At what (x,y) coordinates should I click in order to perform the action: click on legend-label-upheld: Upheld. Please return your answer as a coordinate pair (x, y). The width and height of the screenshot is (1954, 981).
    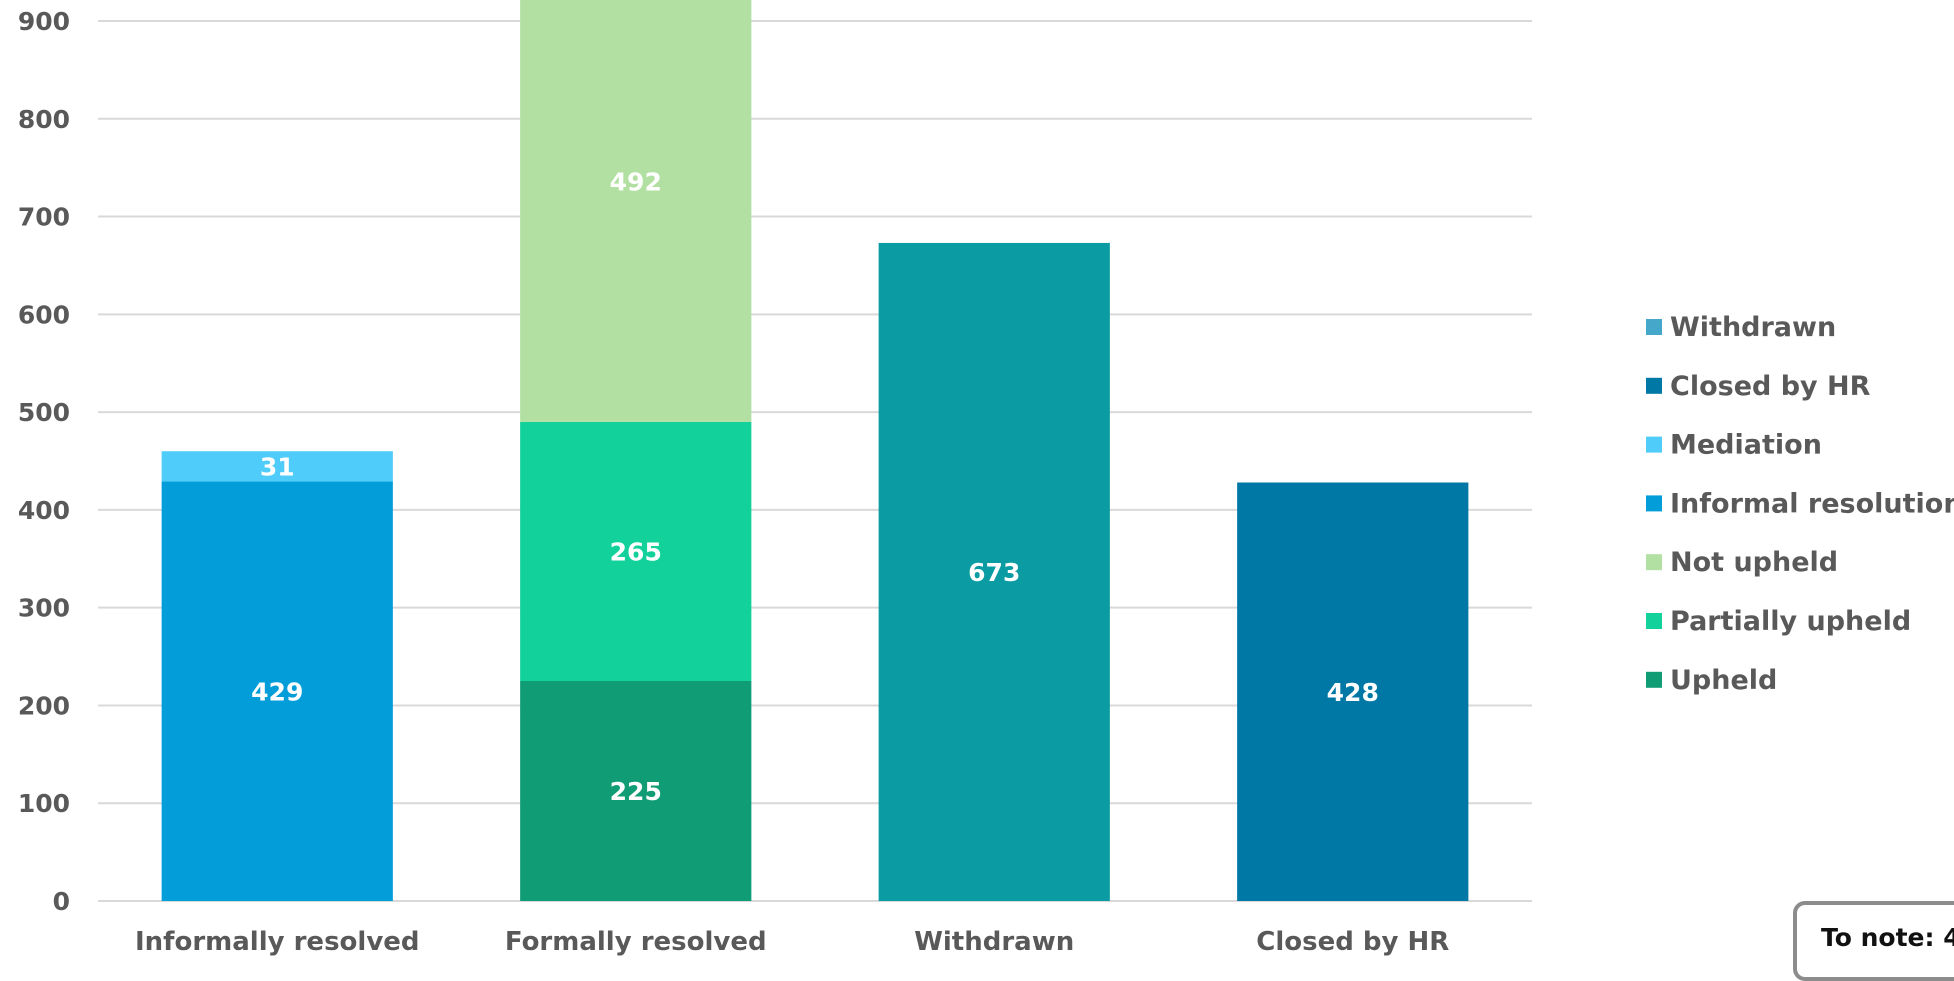
    Looking at the image, I should click on (1723, 680).